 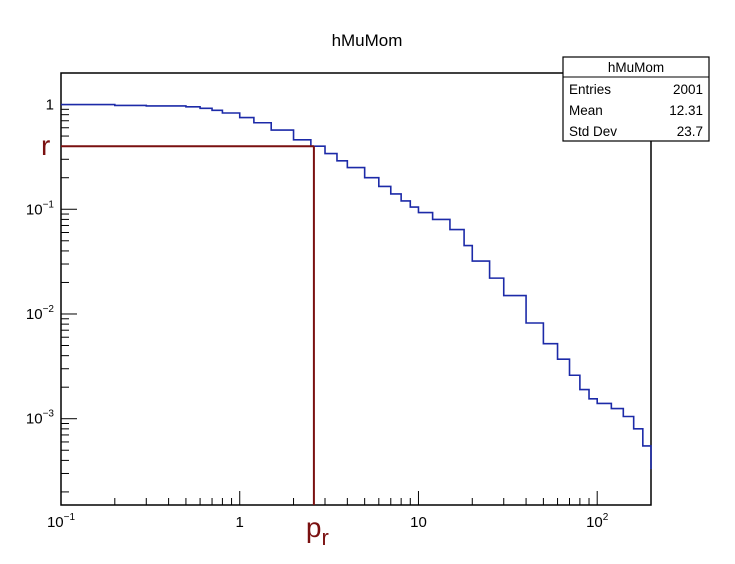 I want to click on stats-entries-value: 2001, so click(x=688, y=89).